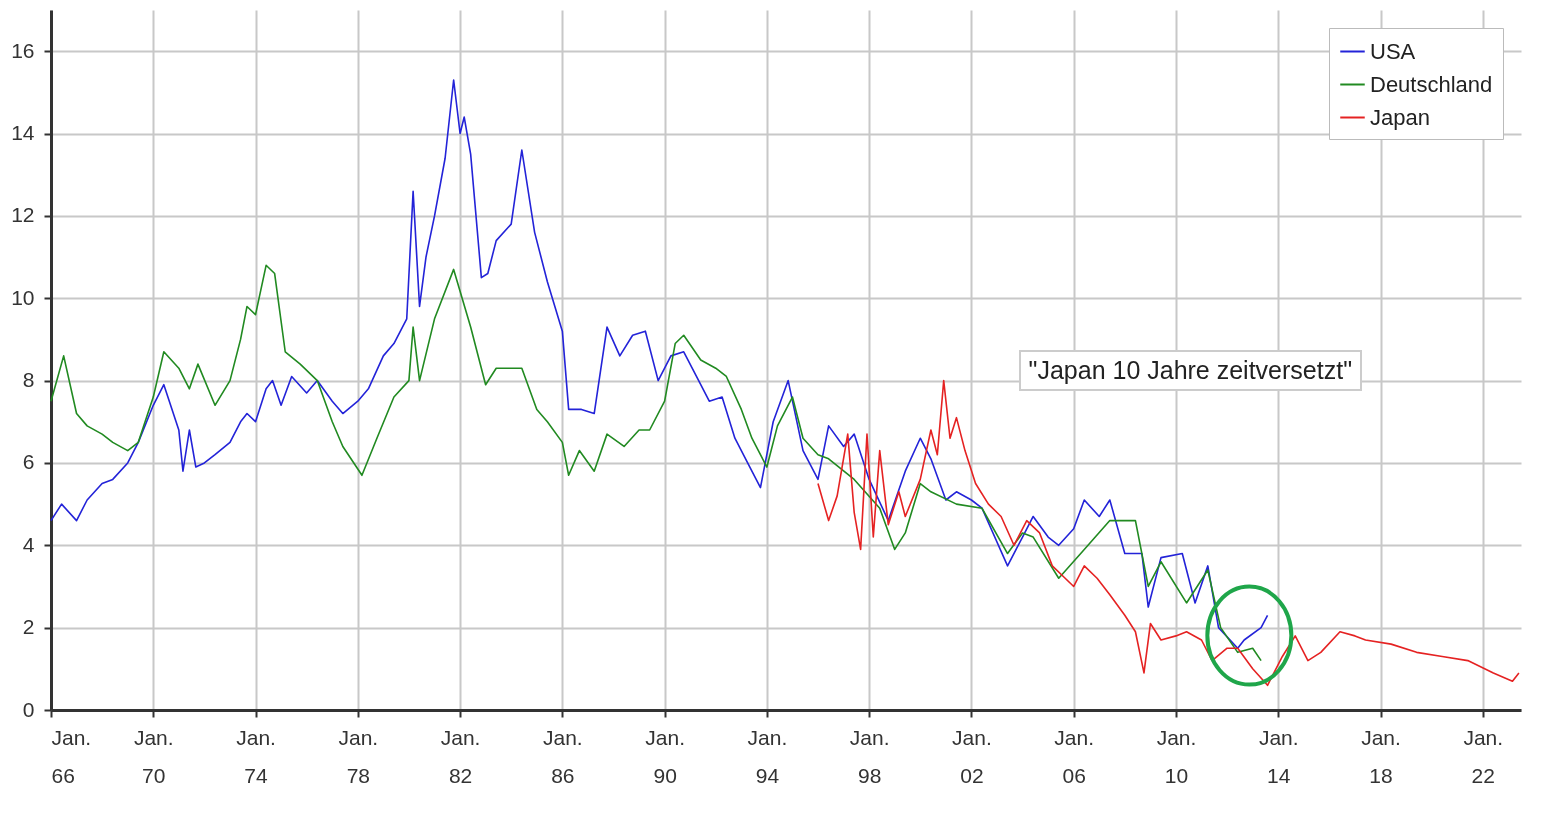 The height and width of the screenshot is (819, 1557). Describe the element at coordinates (1483, 756) in the screenshot. I see `x-tick-label: Jan. 22` at that location.